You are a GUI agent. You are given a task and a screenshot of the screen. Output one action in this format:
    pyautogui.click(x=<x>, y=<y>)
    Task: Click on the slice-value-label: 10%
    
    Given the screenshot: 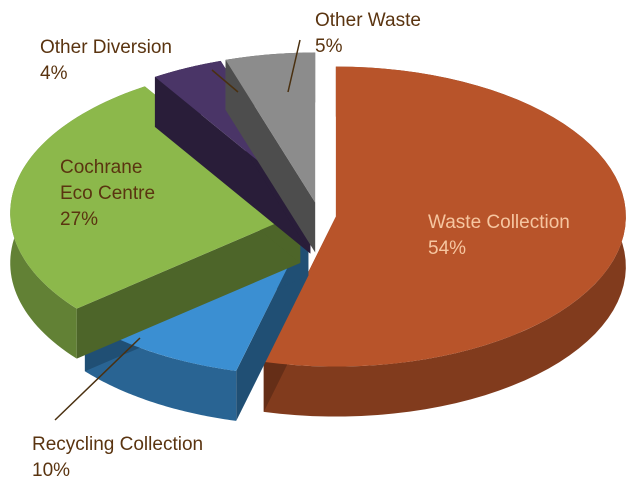 What is the action you would take?
    pyautogui.click(x=51, y=470)
    